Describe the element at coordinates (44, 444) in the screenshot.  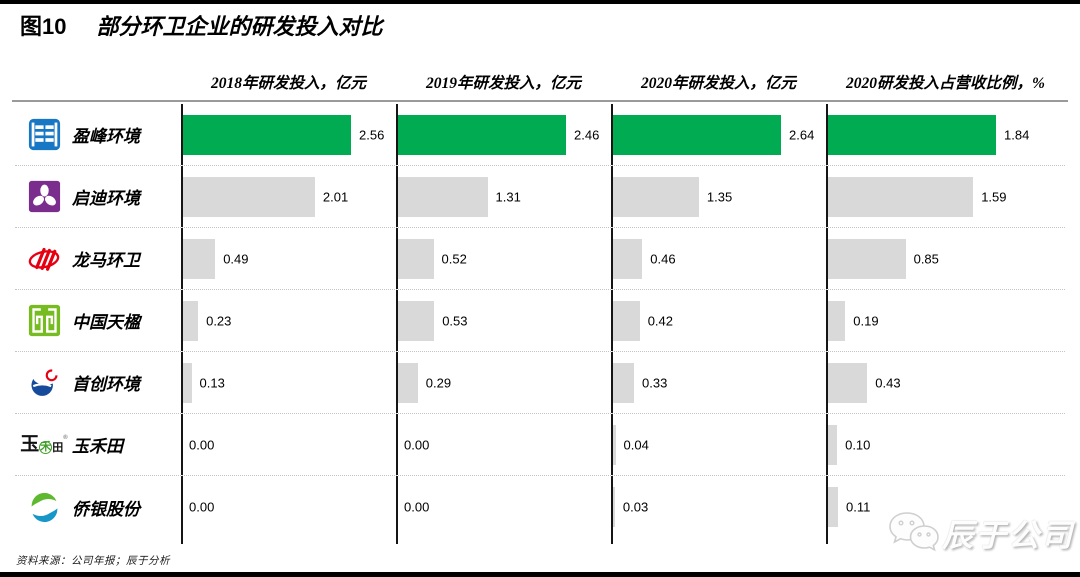
I see `yuhetian-logo-icon: 玉禾田 ®` at that location.